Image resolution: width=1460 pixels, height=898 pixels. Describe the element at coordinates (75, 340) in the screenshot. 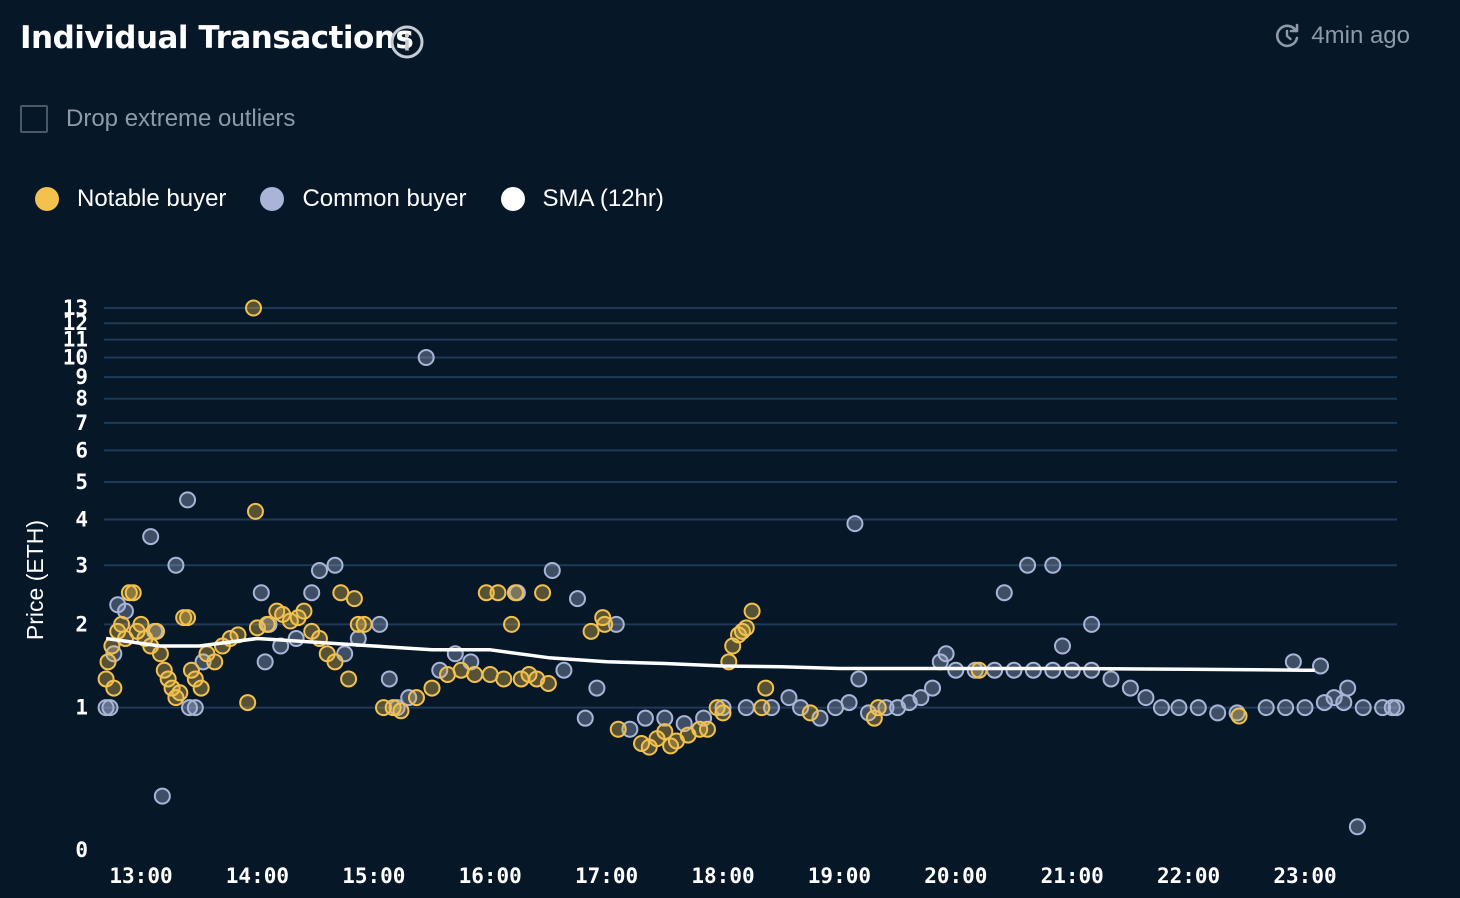

I see `y-tick-label: 11` at that location.